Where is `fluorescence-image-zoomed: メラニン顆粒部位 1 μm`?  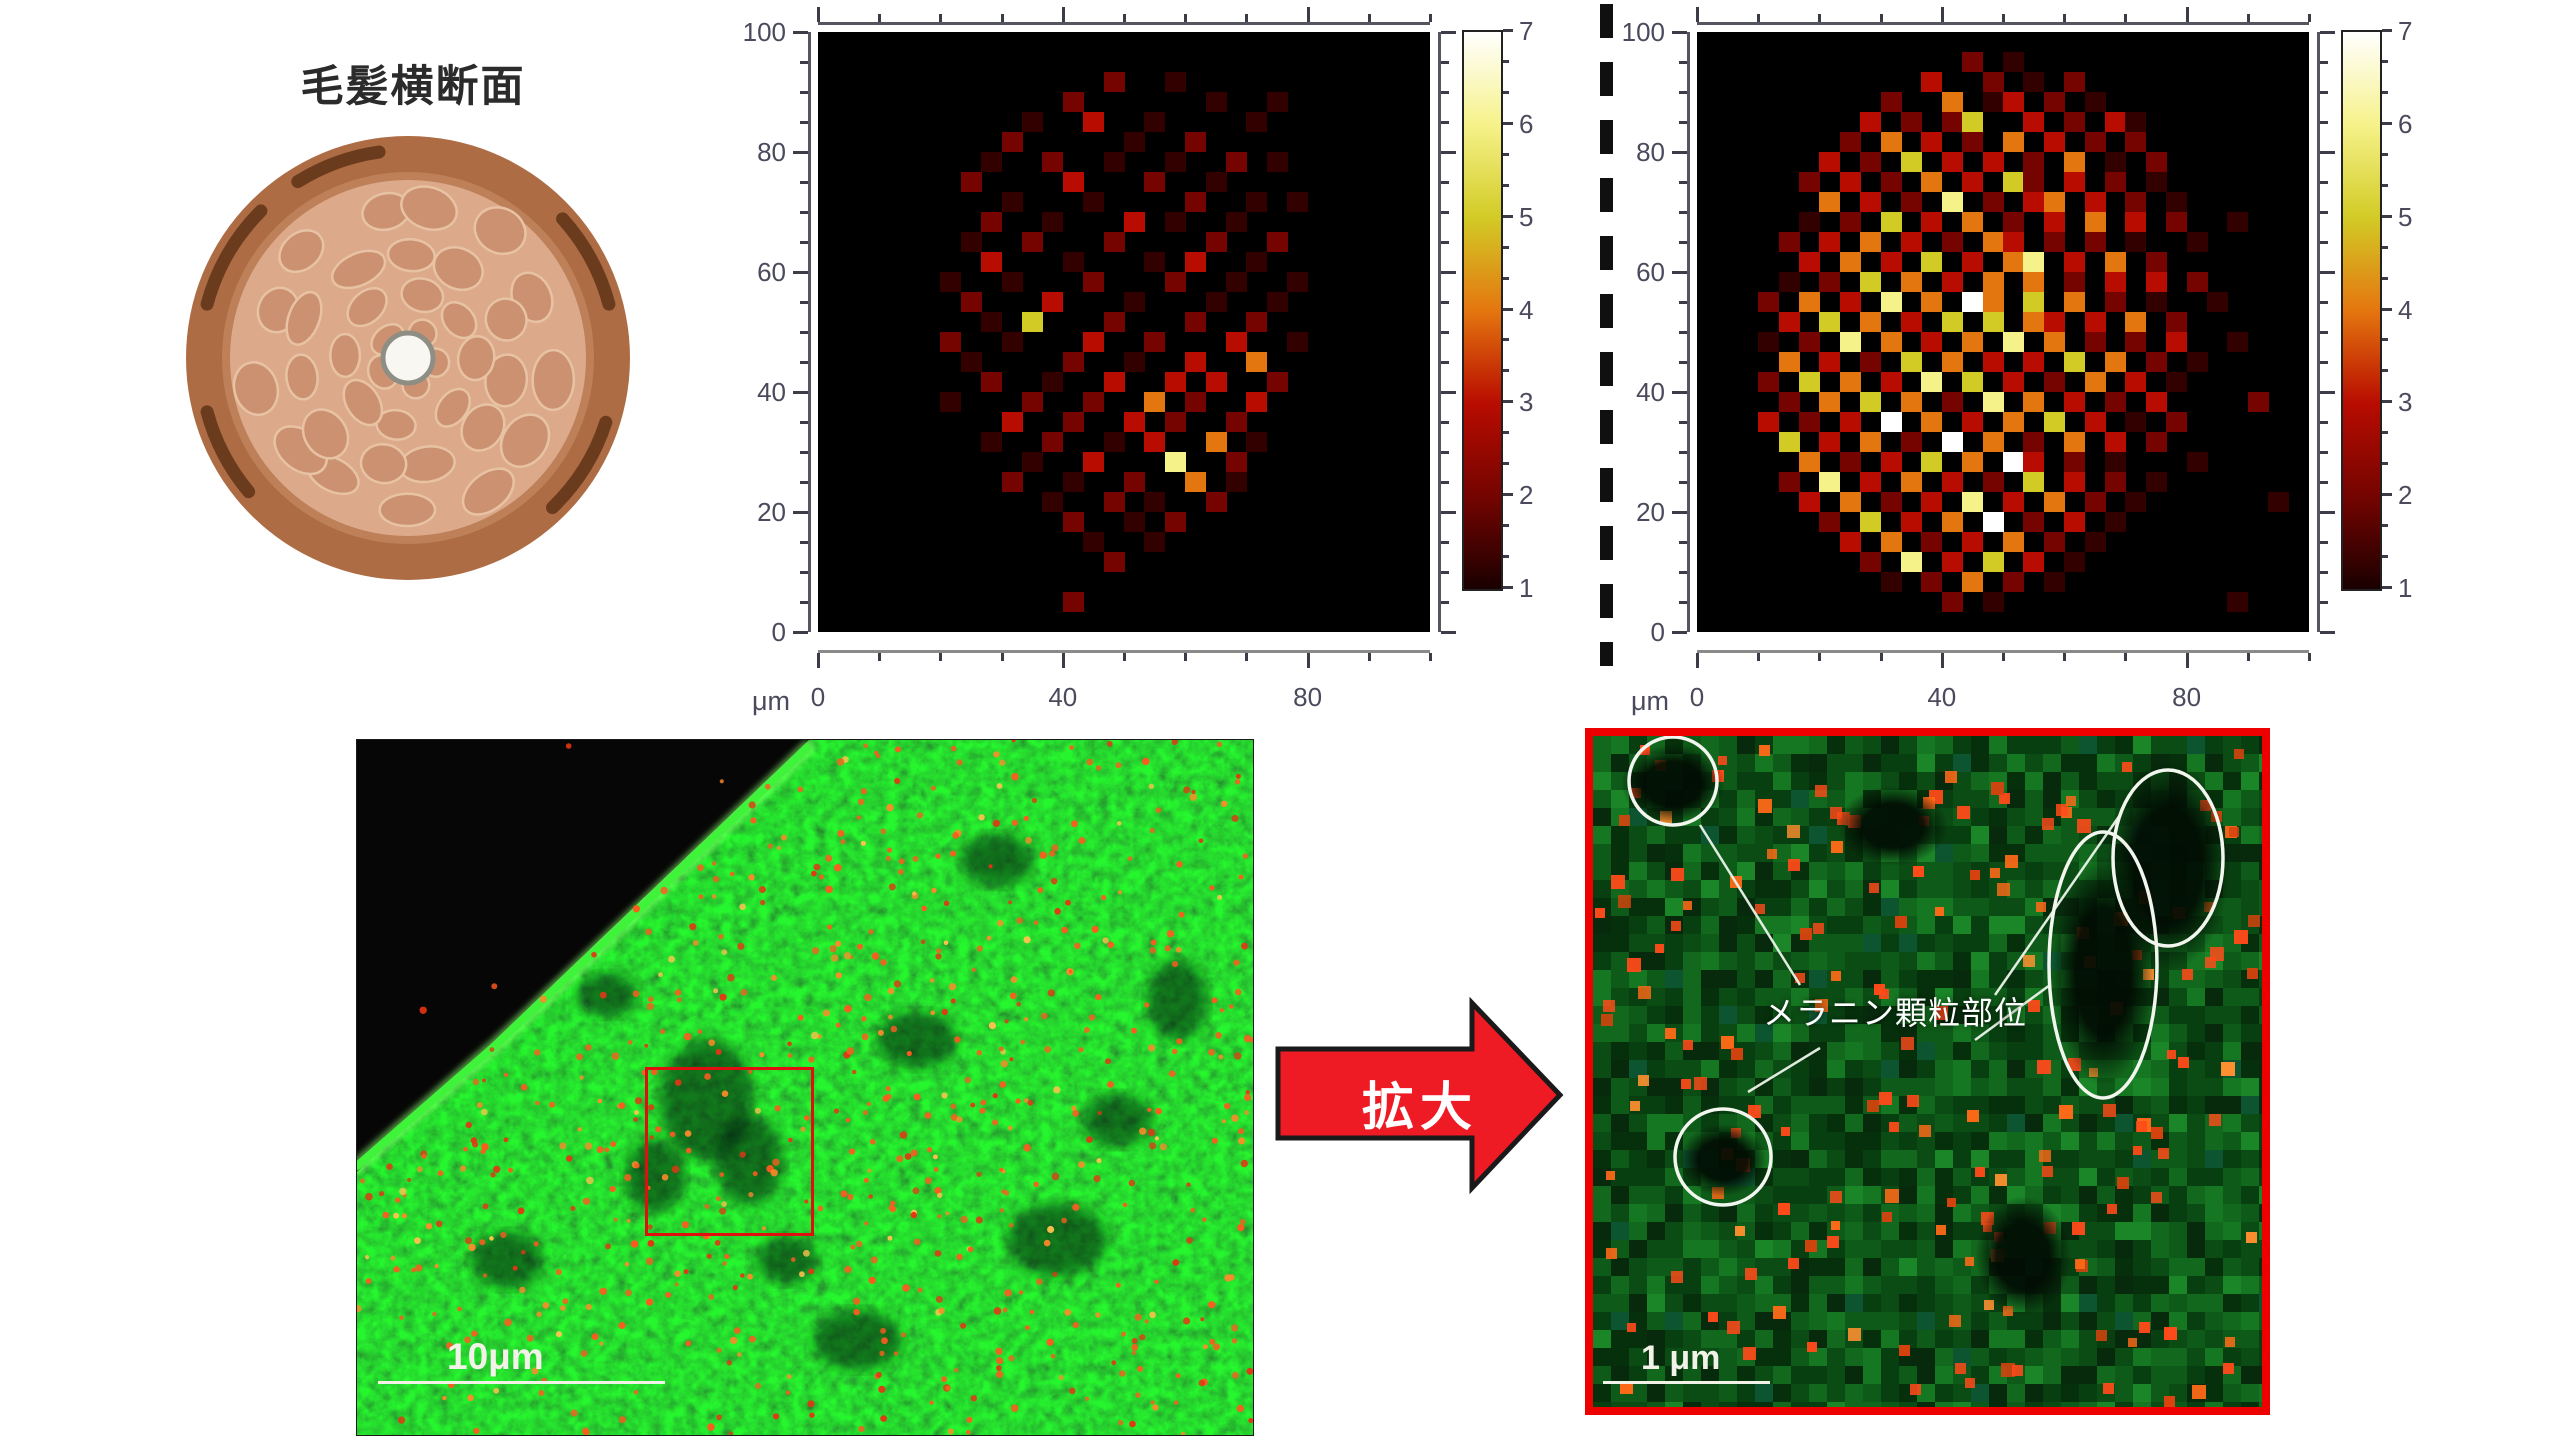
fluorescence-image-zoomed: メラニン顆粒部位 1 μm is located at coordinates (1927, 1071).